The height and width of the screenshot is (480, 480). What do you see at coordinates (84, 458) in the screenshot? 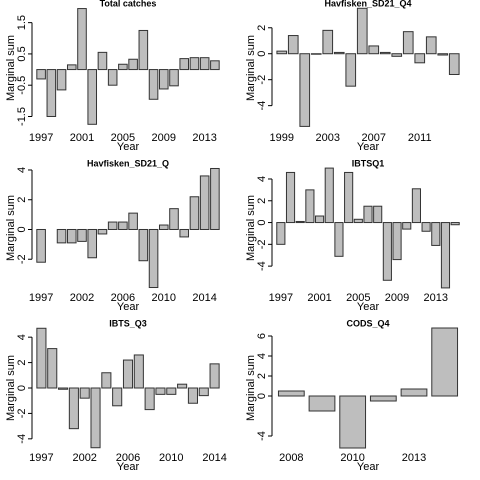
I see `x-tick-label: 2002` at bounding box center [84, 458].